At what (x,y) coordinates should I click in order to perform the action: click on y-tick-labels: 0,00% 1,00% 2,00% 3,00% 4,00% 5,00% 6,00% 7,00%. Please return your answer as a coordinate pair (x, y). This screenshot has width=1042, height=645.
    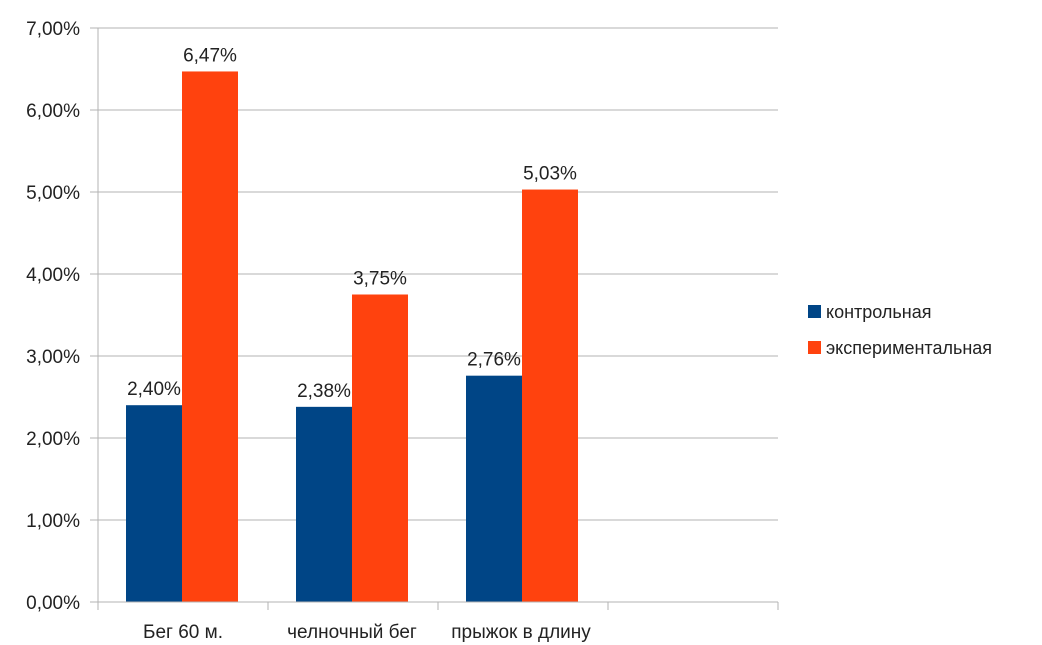
    Looking at the image, I should click on (53, 316).